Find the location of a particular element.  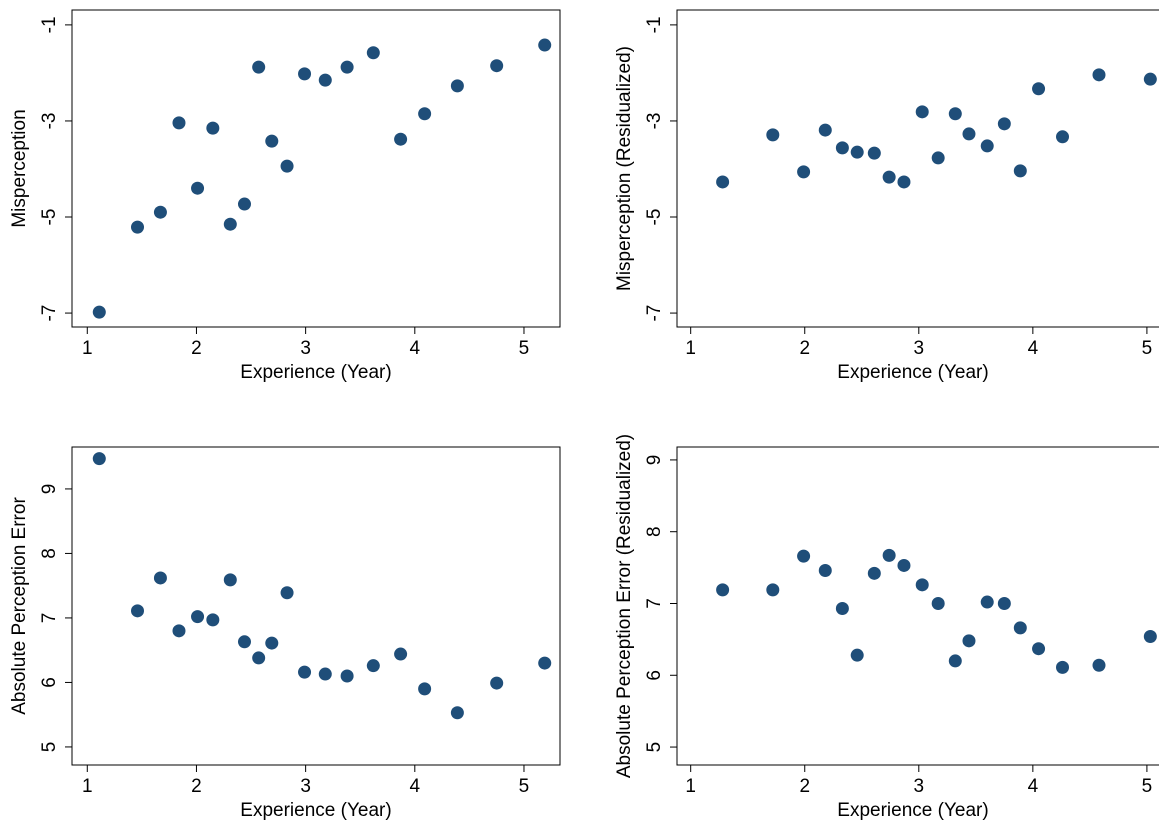

y-axis-title: Misperception is located at coordinates (19, 168).